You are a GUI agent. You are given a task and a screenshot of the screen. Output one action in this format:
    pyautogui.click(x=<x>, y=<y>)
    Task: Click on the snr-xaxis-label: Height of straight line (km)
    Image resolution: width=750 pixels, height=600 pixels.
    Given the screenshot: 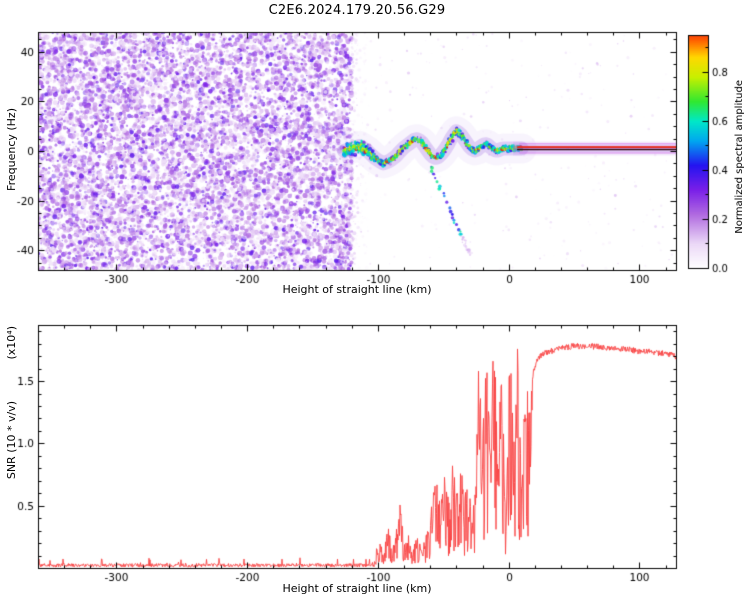 What is the action you would take?
    pyautogui.click(x=357, y=588)
    